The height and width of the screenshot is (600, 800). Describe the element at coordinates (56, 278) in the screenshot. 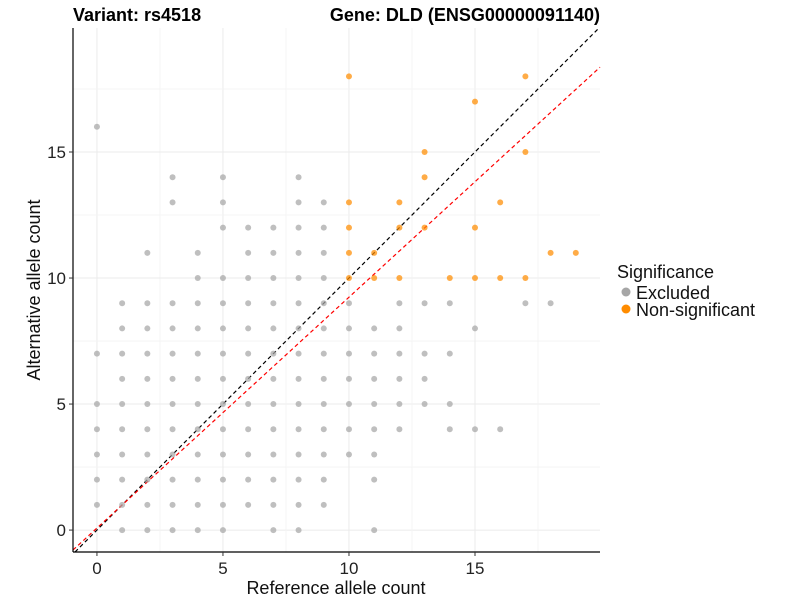

I see `y-tick-label: 10` at that location.